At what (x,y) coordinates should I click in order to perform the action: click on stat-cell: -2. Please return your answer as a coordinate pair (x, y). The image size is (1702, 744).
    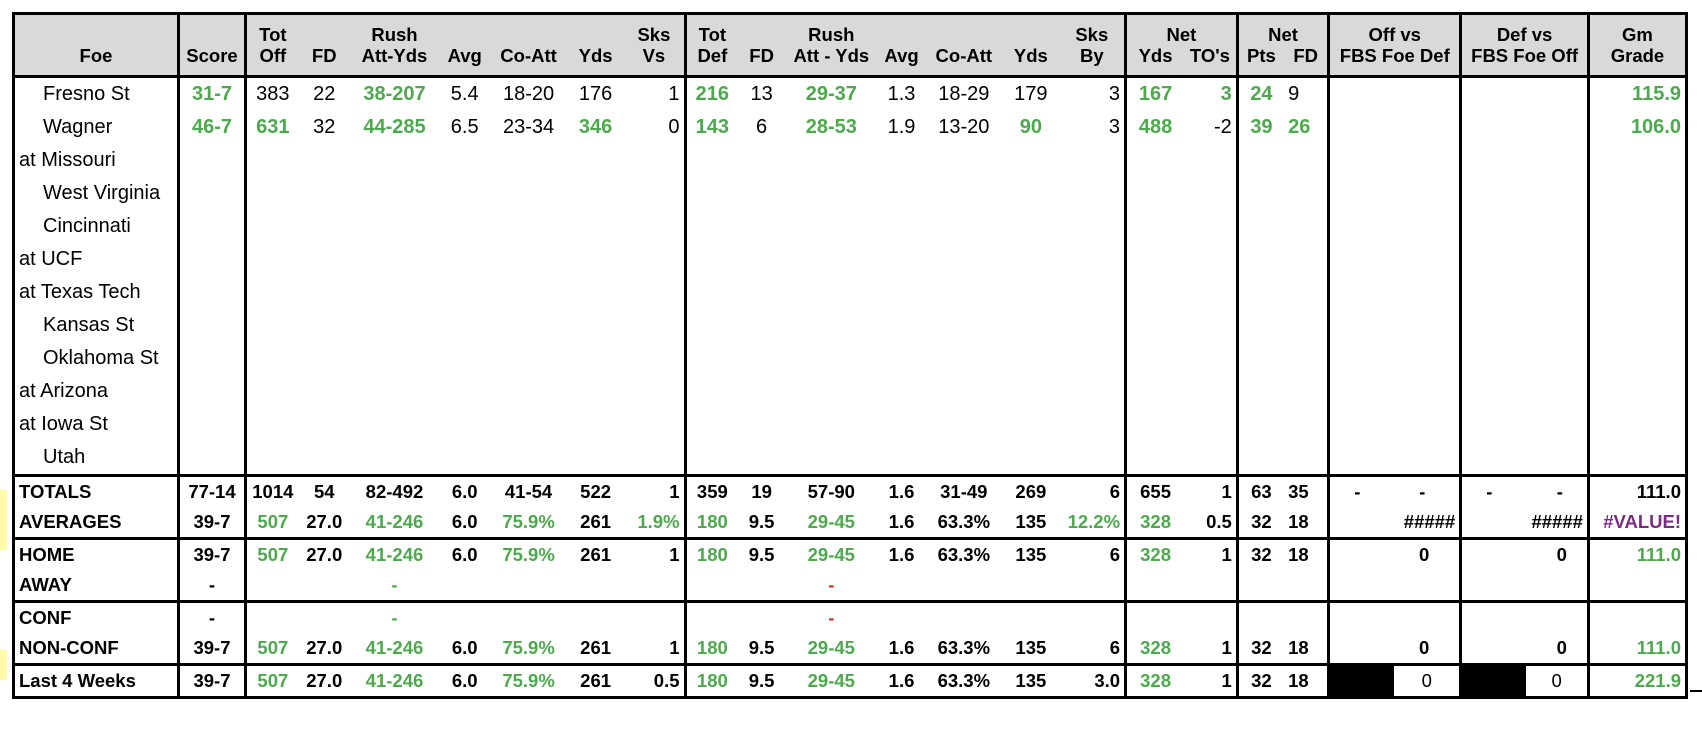
    Looking at the image, I should click on (1211, 127).